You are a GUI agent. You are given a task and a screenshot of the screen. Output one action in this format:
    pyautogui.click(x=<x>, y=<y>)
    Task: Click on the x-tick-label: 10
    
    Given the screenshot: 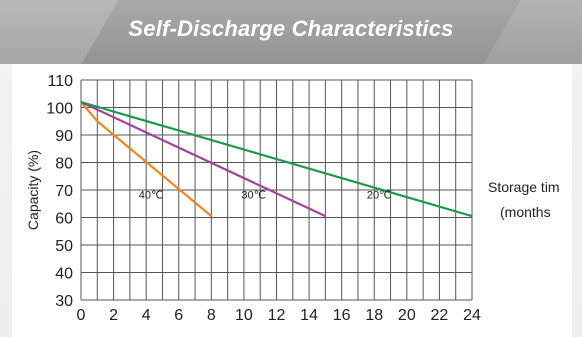 What is the action you would take?
    pyautogui.click(x=244, y=315)
    